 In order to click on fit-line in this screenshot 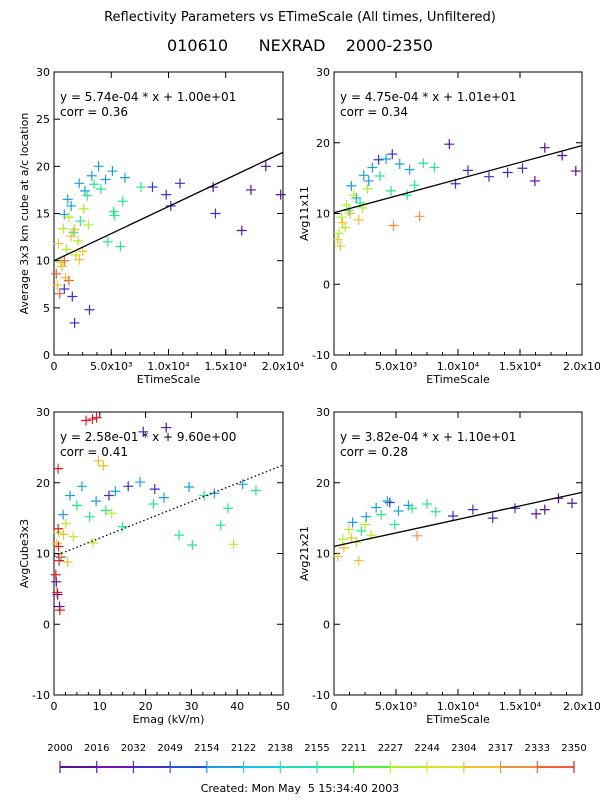, I will do `click(458, 519)`.